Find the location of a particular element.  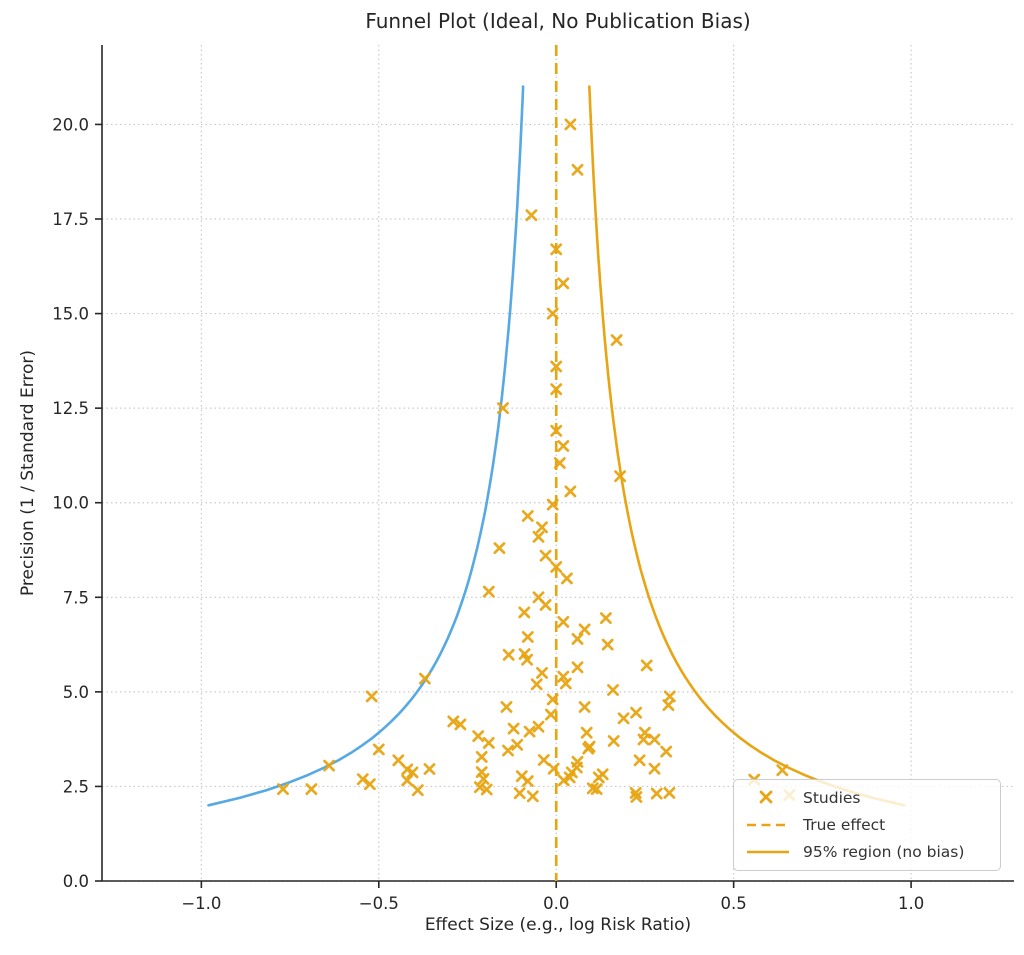

studies-marker-icon is located at coordinates (766, 797).